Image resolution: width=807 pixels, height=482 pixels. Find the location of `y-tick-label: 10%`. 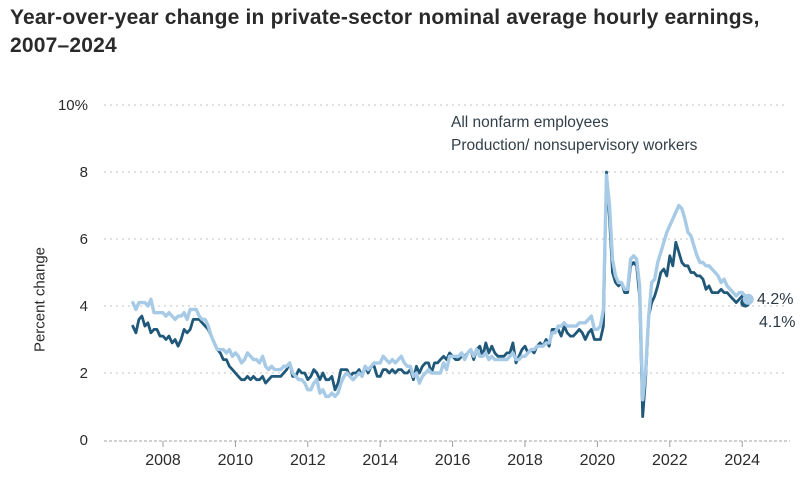

y-tick-label: 10% is located at coordinates (73, 105).